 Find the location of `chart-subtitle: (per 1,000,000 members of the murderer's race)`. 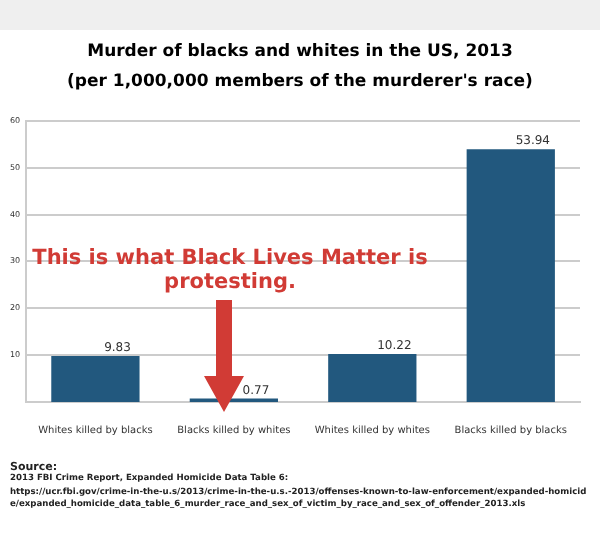

chart-subtitle: (per 1,000,000 members of the murderer's race) is located at coordinates (300, 82).